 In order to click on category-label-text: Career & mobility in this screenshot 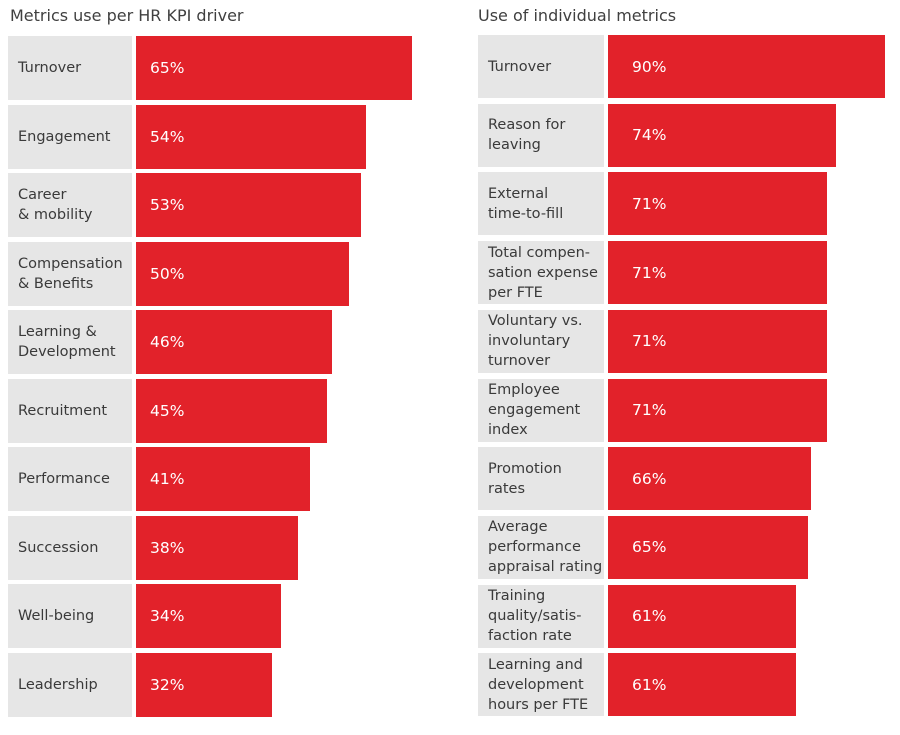, I will do `click(55, 205)`.